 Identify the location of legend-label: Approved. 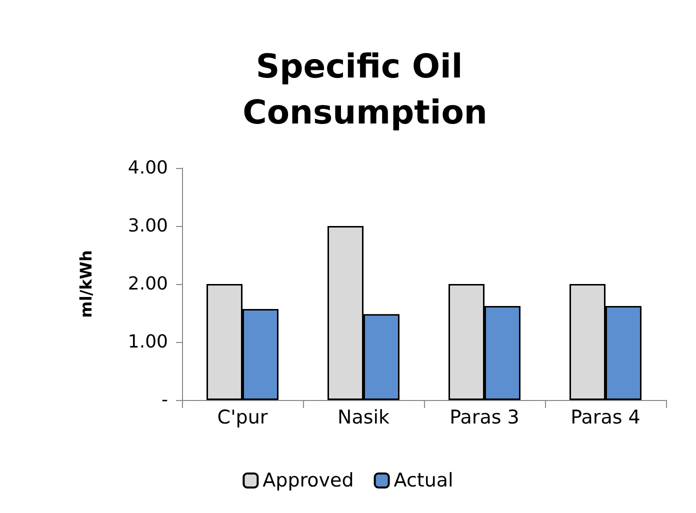
(308, 481).